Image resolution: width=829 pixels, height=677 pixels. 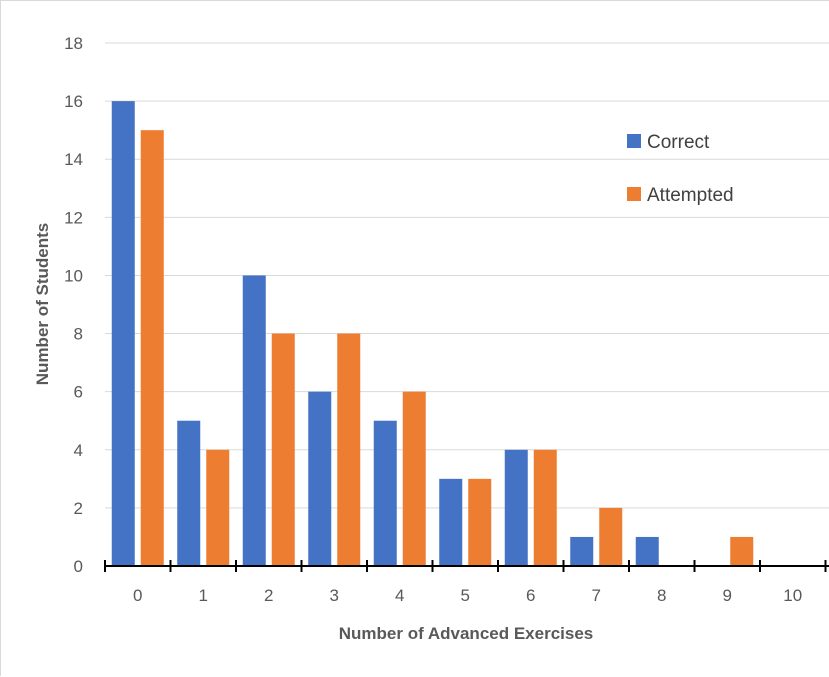 What do you see at coordinates (680, 169) in the screenshot?
I see `legend: Correct Attempted` at bounding box center [680, 169].